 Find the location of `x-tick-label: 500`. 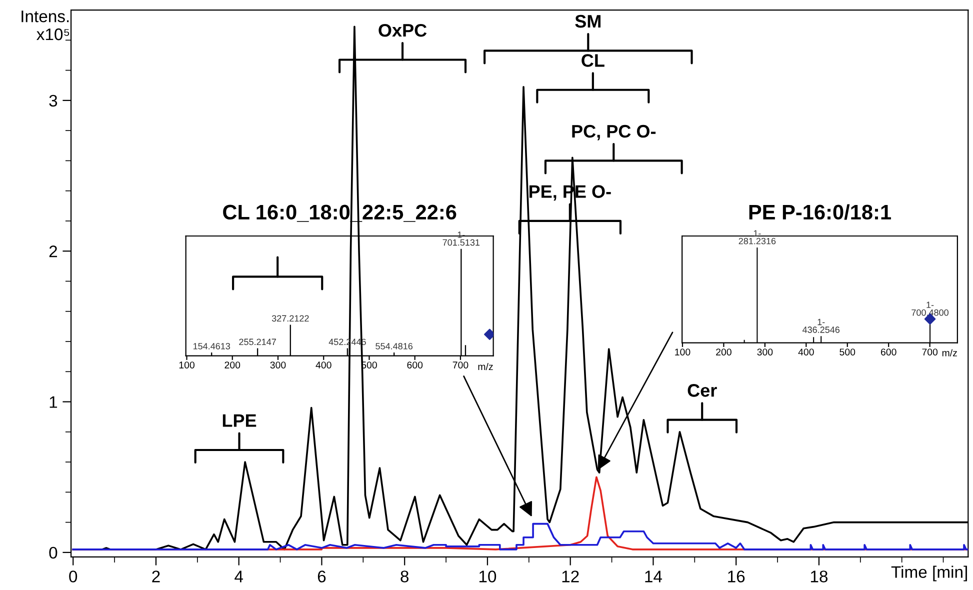

x-tick-label: 500 is located at coordinates (848, 352).